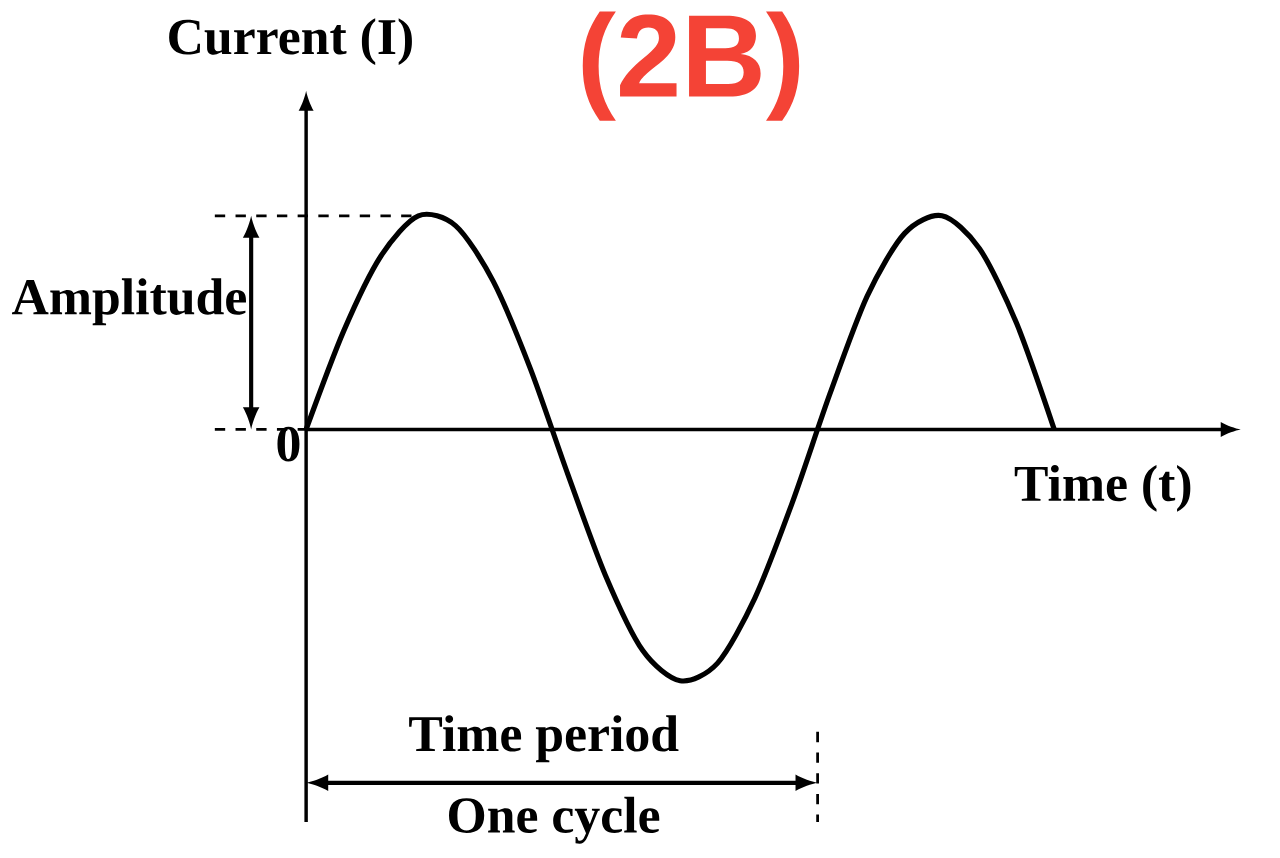 The height and width of the screenshot is (858, 1280). I want to click on y-axis-title: Current (I), so click(290, 41).